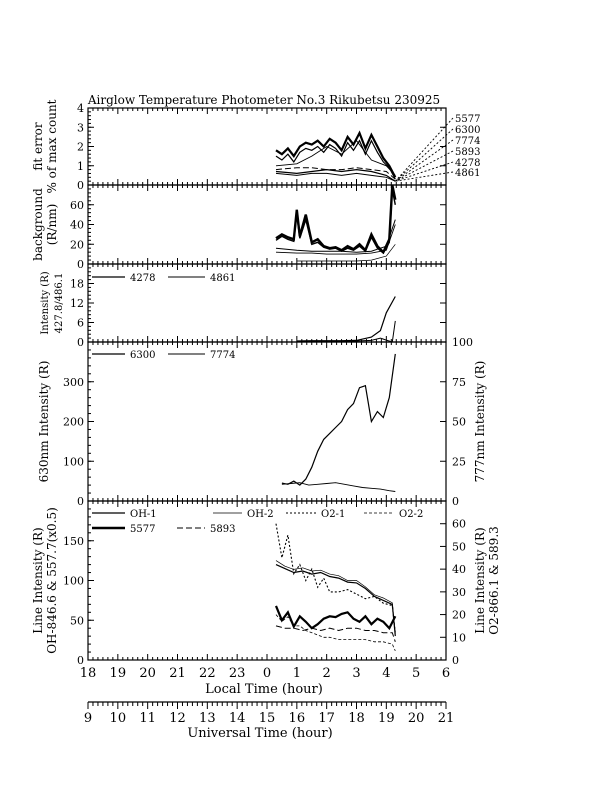  I want to click on x-tick-label-ut: 18, so click(356, 718).